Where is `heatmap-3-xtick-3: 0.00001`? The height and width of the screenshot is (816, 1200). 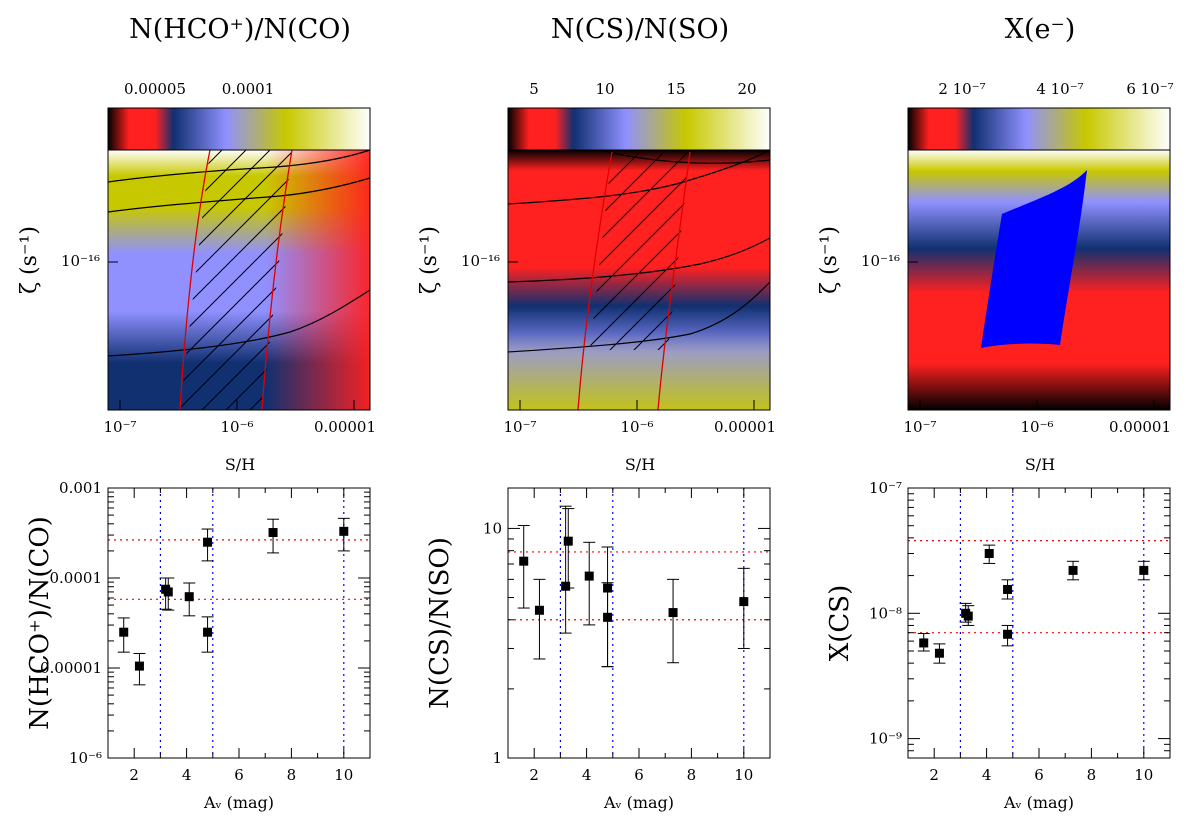
heatmap-3-xtick-3: 0.00001 is located at coordinates (1140, 427).